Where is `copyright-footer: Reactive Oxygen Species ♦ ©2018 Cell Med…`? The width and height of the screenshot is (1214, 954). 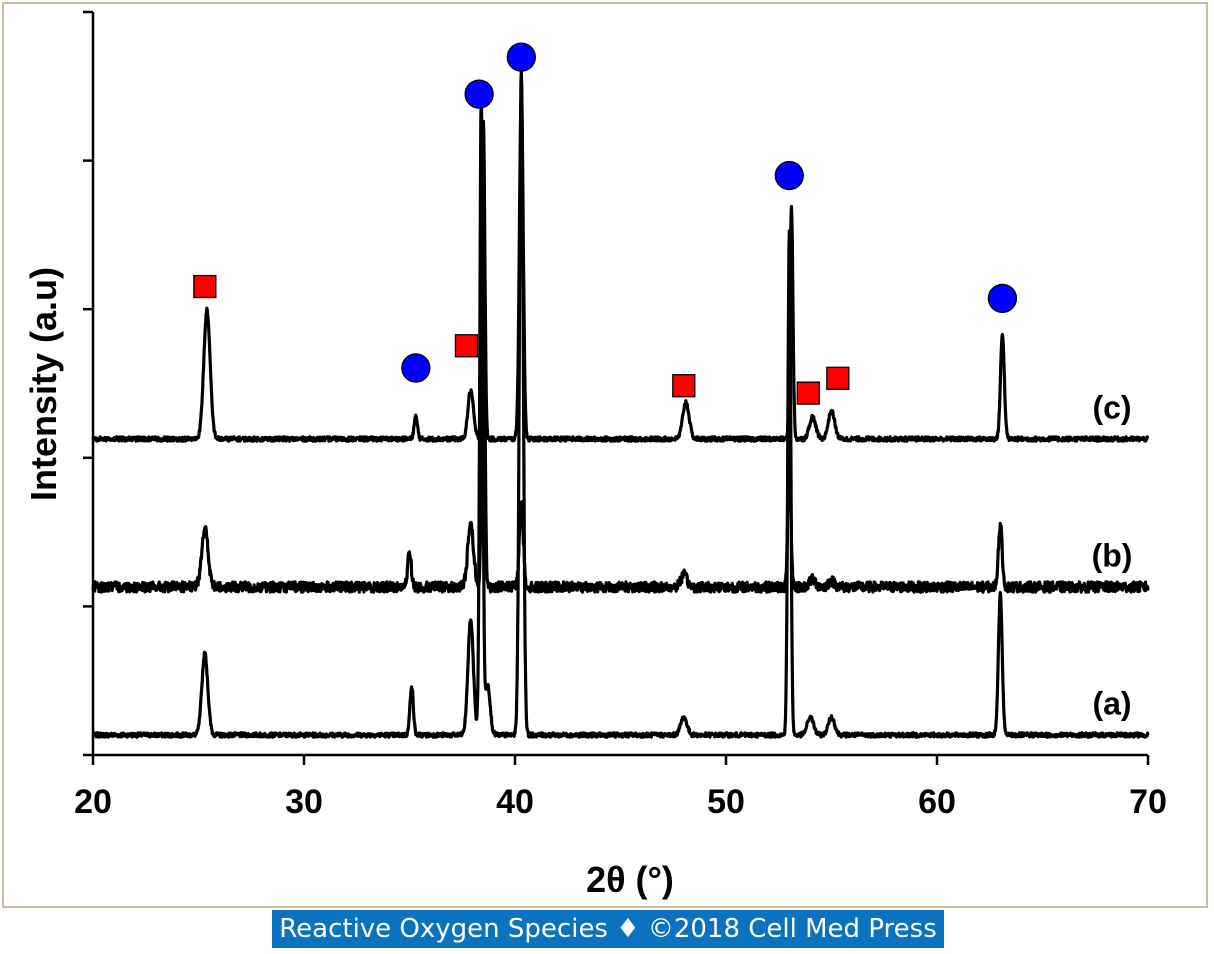
copyright-footer: Reactive Oxygen Species ♦ ©2018 Cell Med… is located at coordinates (608, 929).